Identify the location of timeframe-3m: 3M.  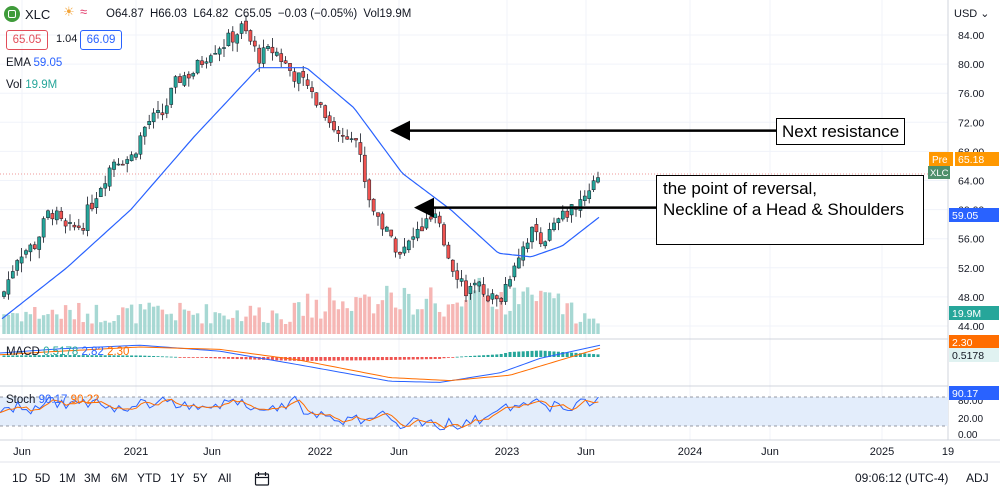
(92, 478).